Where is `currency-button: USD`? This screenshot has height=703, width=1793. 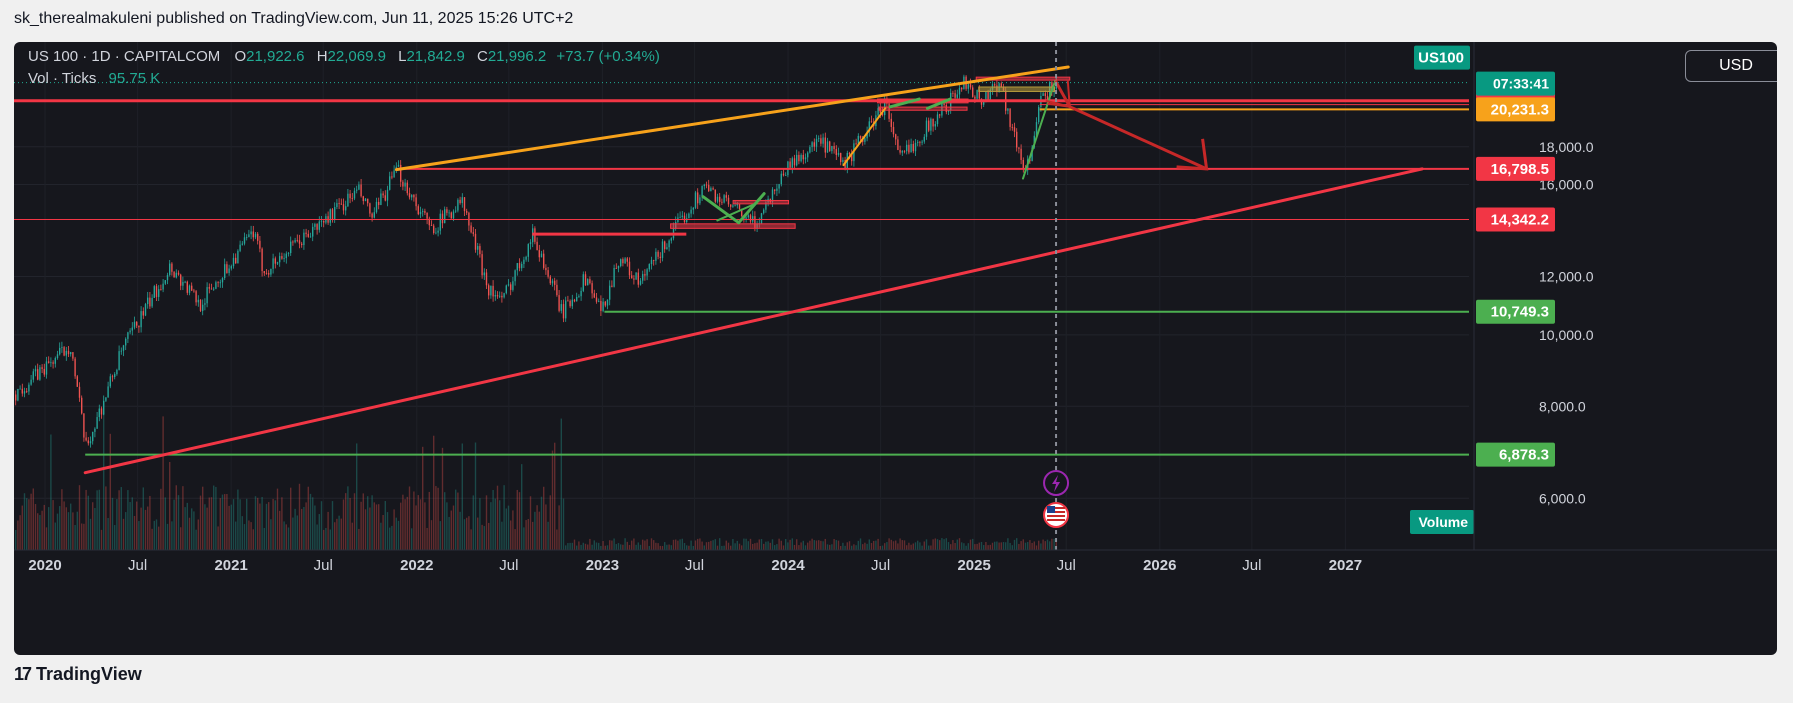 currency-button: USD is located at coordinates (1731, 66).